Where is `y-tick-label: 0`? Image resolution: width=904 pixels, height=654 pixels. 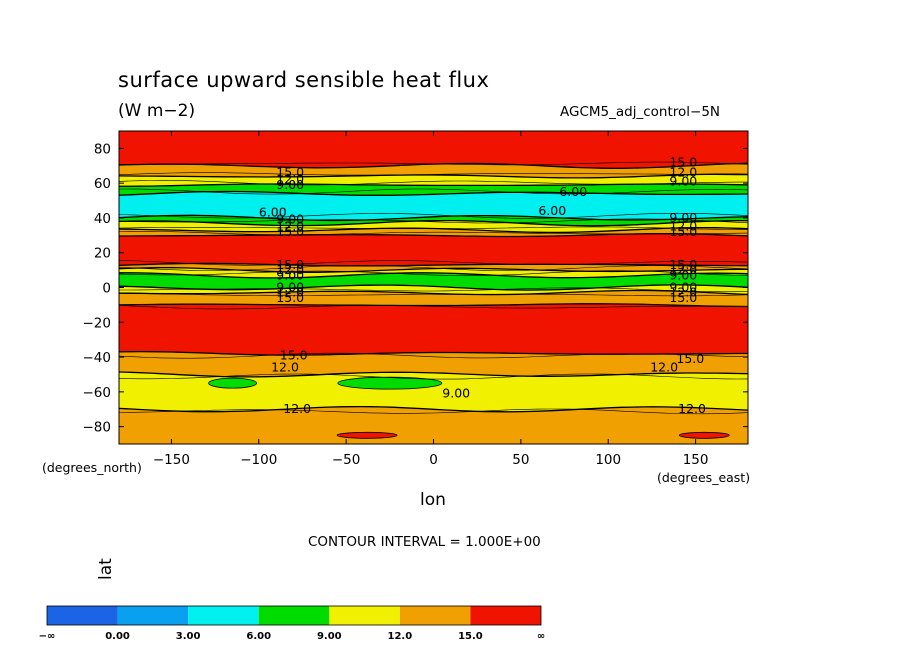
y-tick-label: 0 is located at coordinates (106, 289).